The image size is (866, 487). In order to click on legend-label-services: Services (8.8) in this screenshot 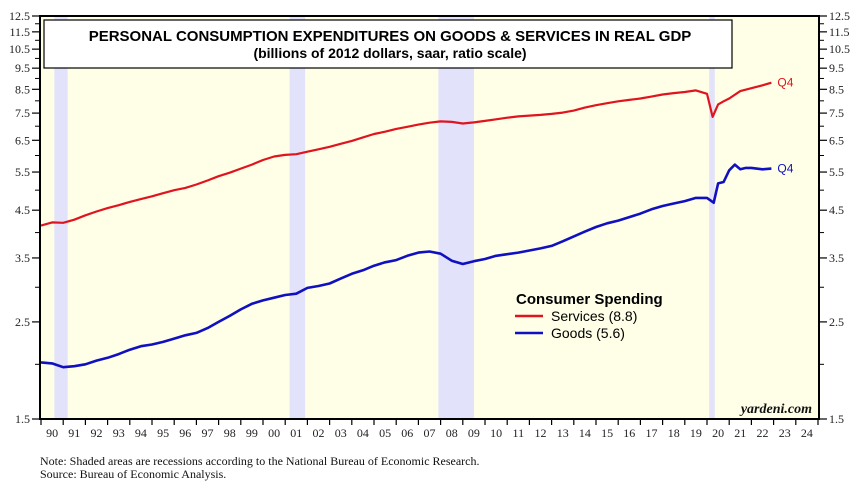, I will do `click(594, 316)`.